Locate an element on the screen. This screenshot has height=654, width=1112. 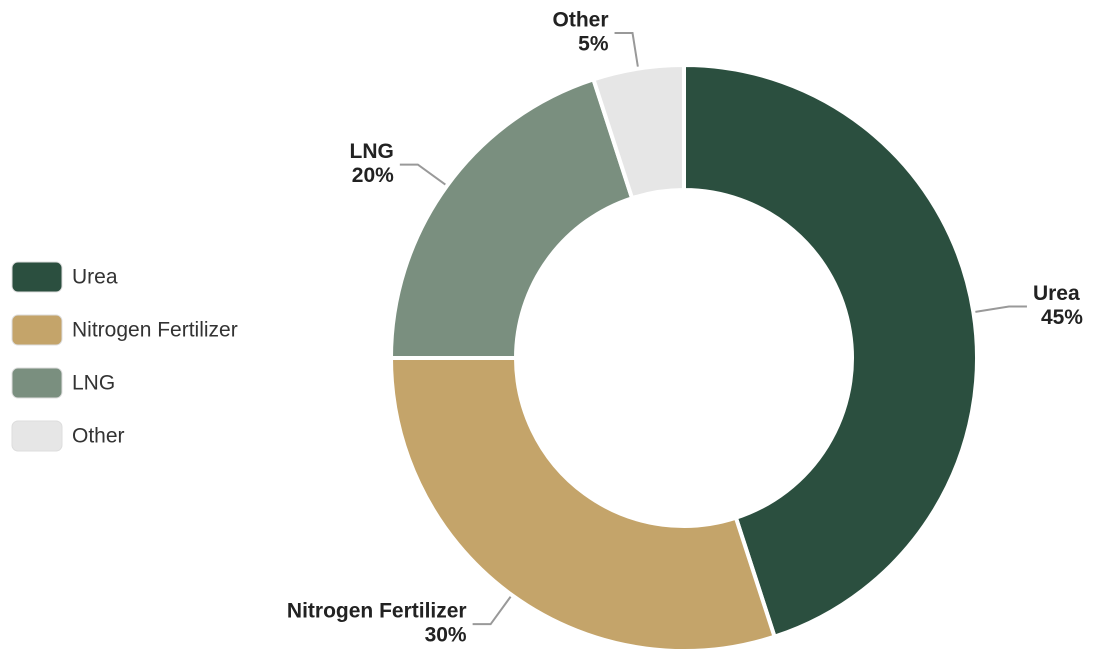
legend-label: Urea is located at coordinates (95, 277).